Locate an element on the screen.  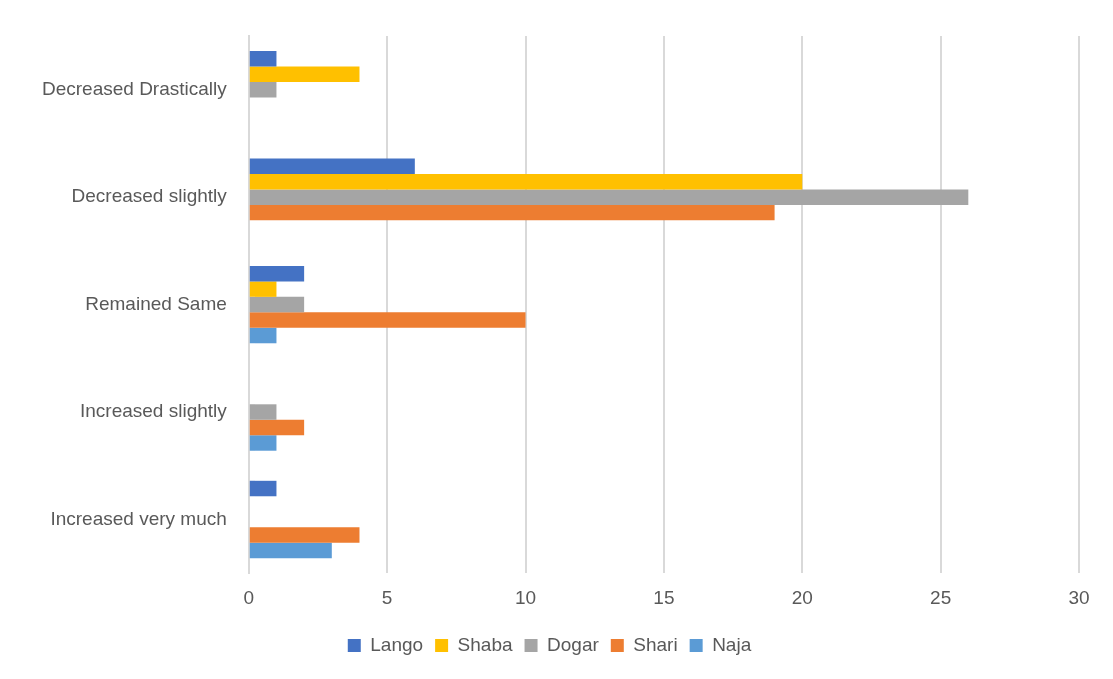
y-tick-label: Increased slightly is located at coordinates (153, 411).